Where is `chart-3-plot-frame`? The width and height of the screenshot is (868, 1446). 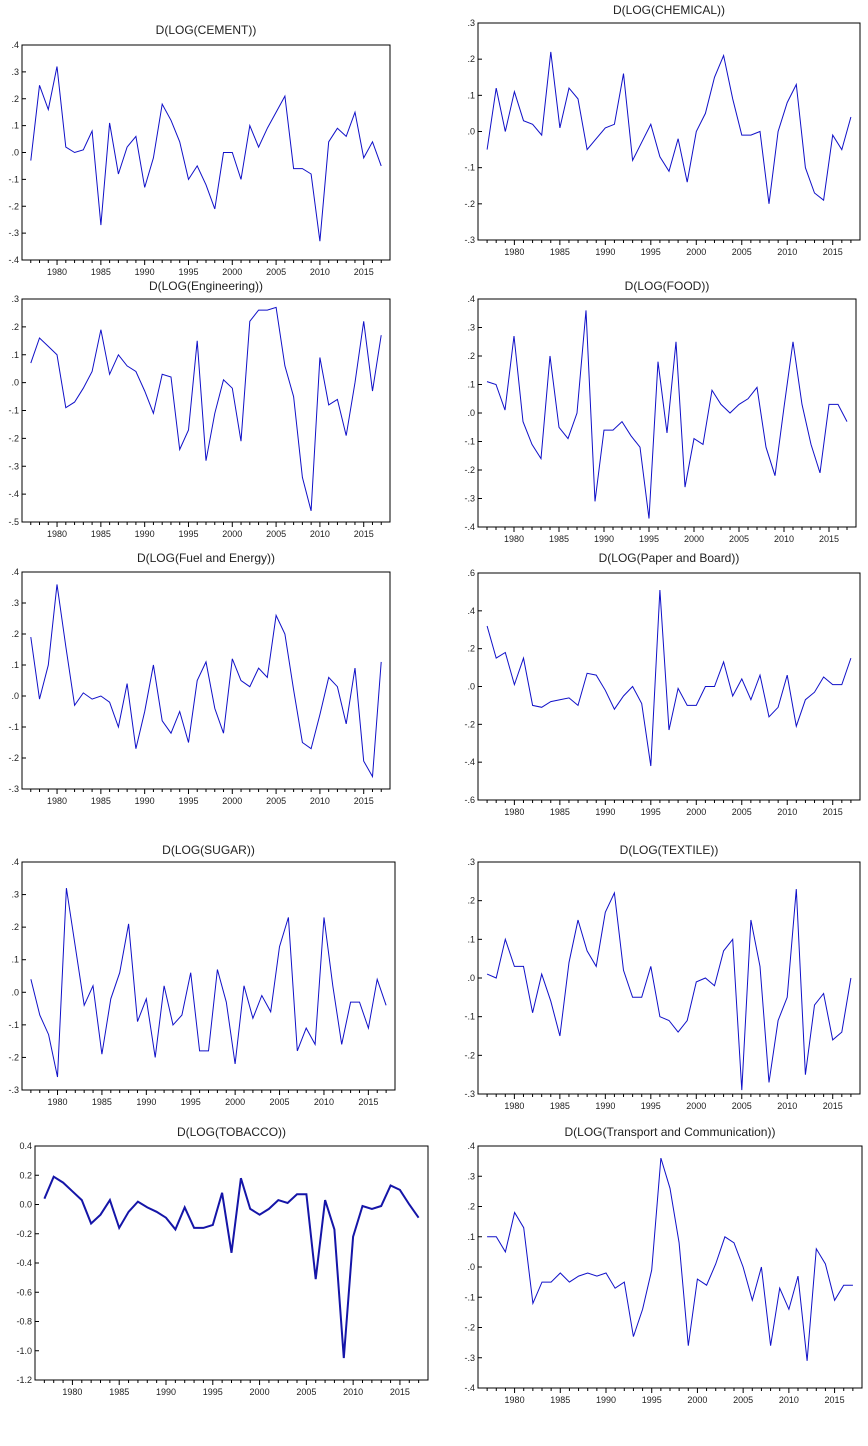 chart-3-plot-frame is located at coordinates (206, 410).